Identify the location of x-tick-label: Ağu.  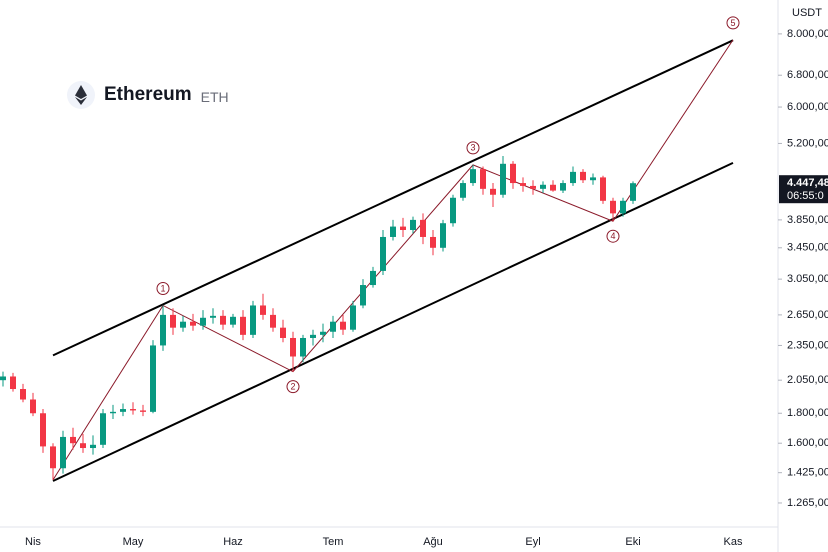
(433, 542).